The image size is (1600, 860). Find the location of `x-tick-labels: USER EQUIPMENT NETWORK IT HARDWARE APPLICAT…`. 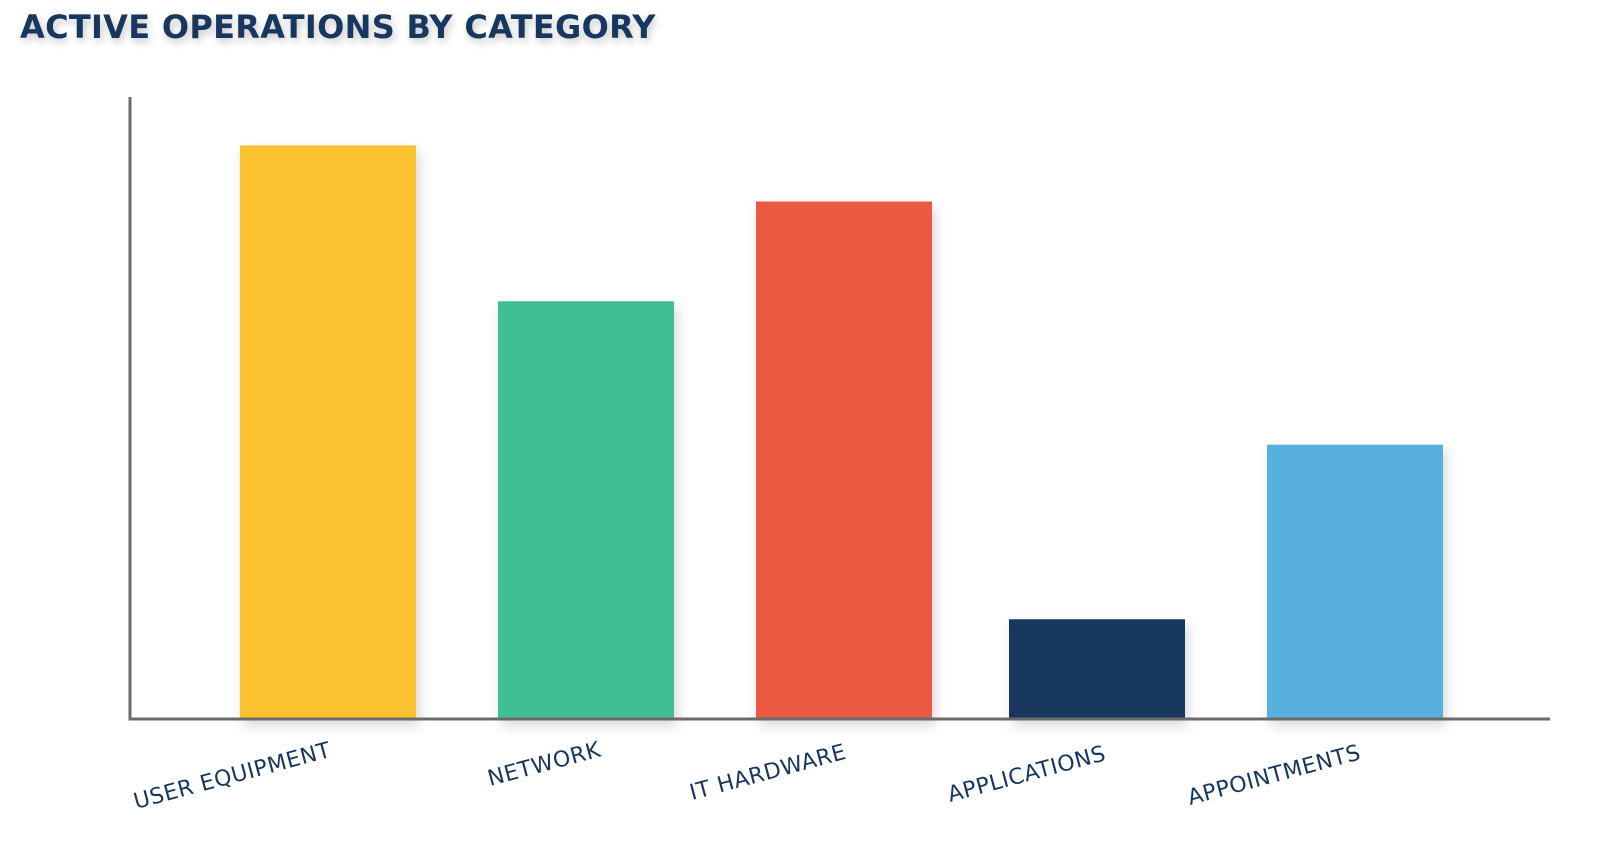

x-tick-labels: USER EQUIPMENT NETWORK IT HARDWARE APPLICAT… is located at coordinates (747, 776).